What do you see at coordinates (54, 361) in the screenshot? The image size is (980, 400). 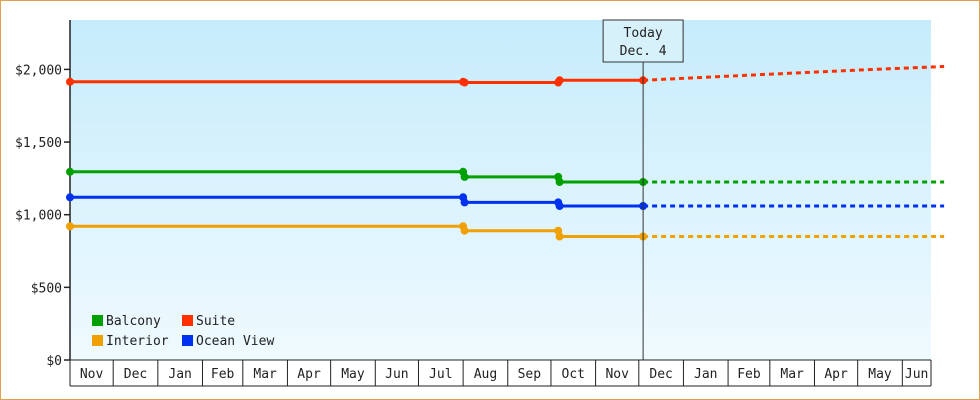 I see `y-tick-label: $0` at bounding box center [54, 361].